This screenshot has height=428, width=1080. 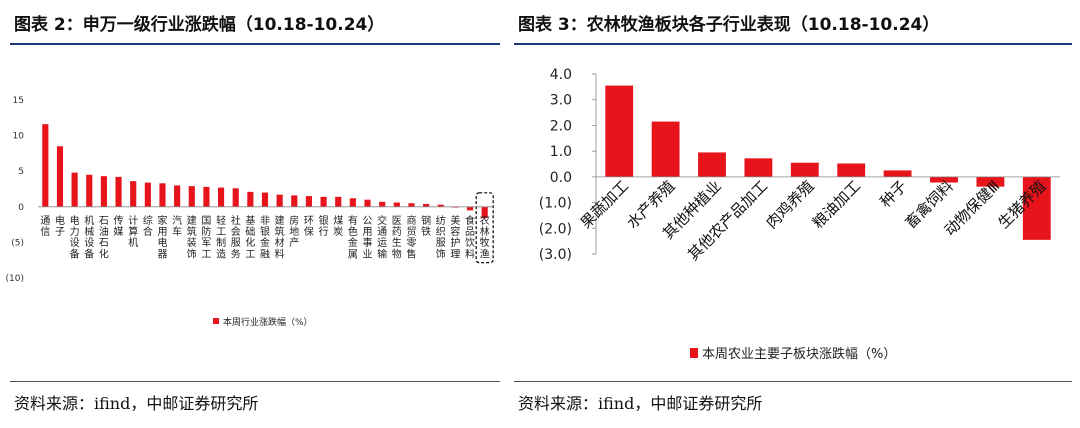 I want to click on x-category-label: 石, so click(x=104, y=221).